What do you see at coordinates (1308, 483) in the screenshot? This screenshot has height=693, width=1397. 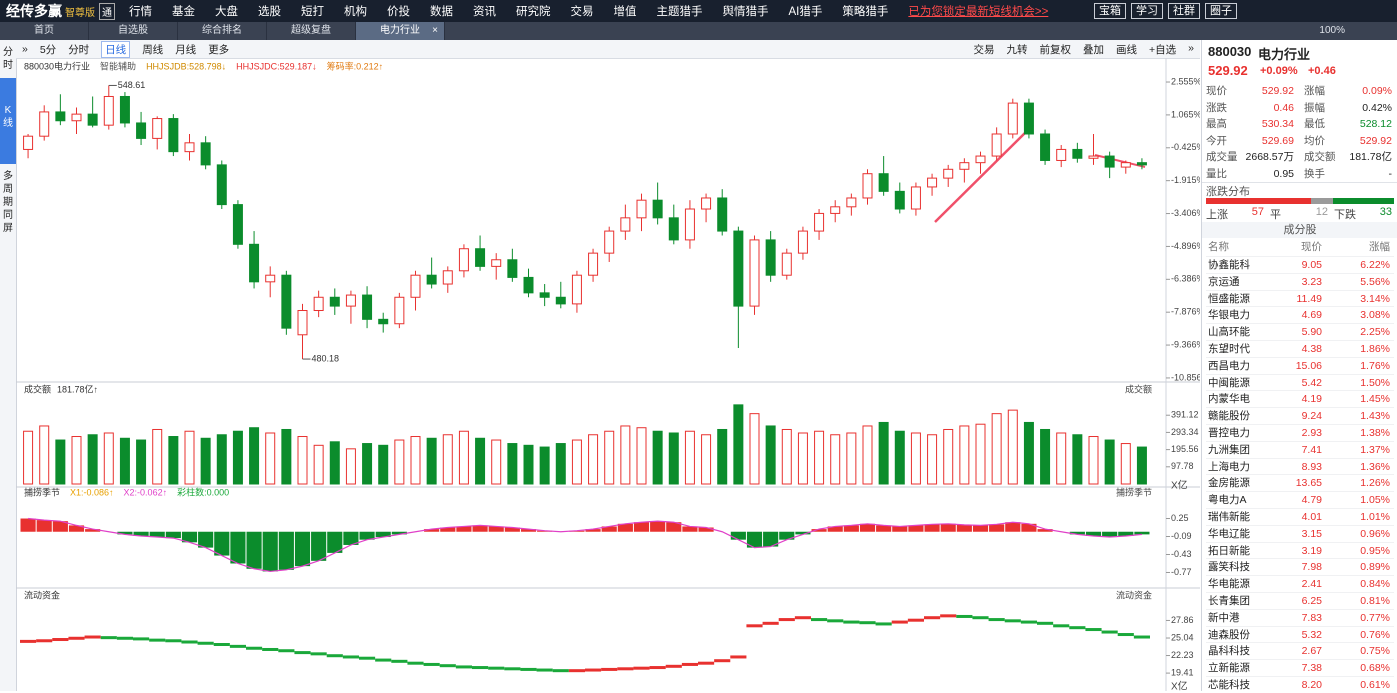 I see `cons-cell: 13.65` at bounding box center [1308, 483].